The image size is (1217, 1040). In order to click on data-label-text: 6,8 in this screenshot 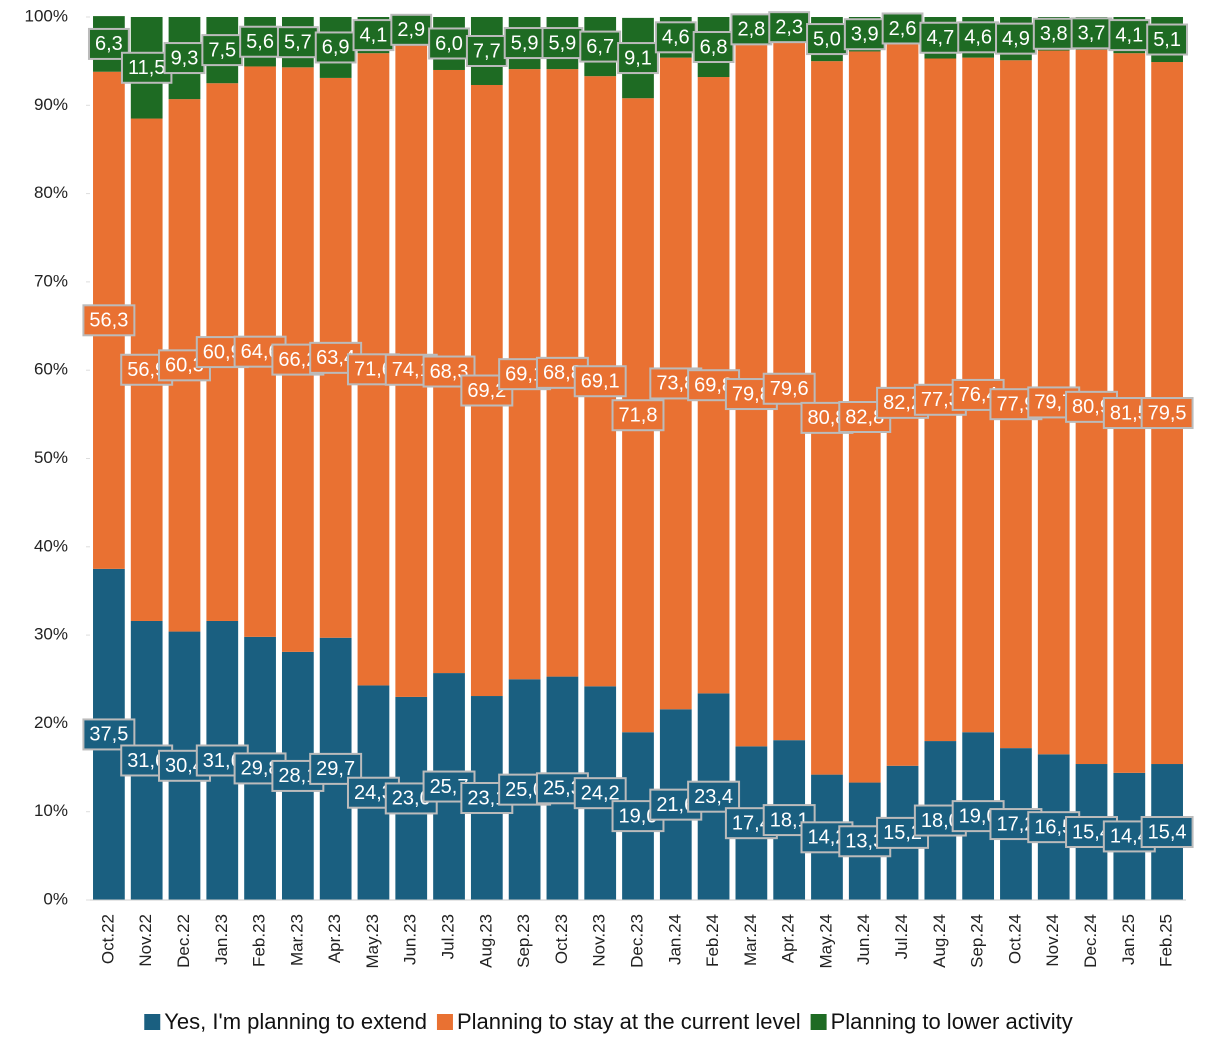, I will do `click(714, 47)`.